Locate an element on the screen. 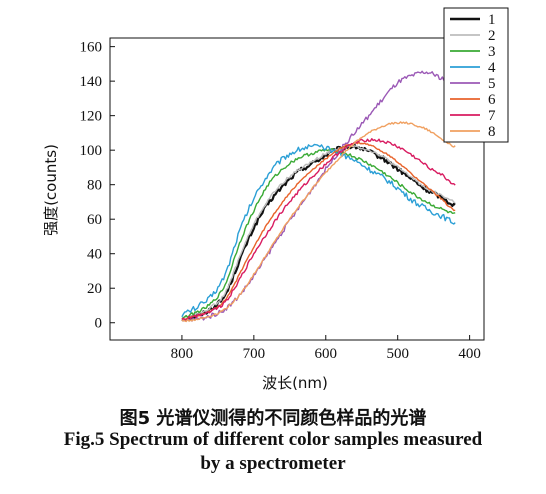  legend-label-6: 6 is located at coordinates (492, 100).